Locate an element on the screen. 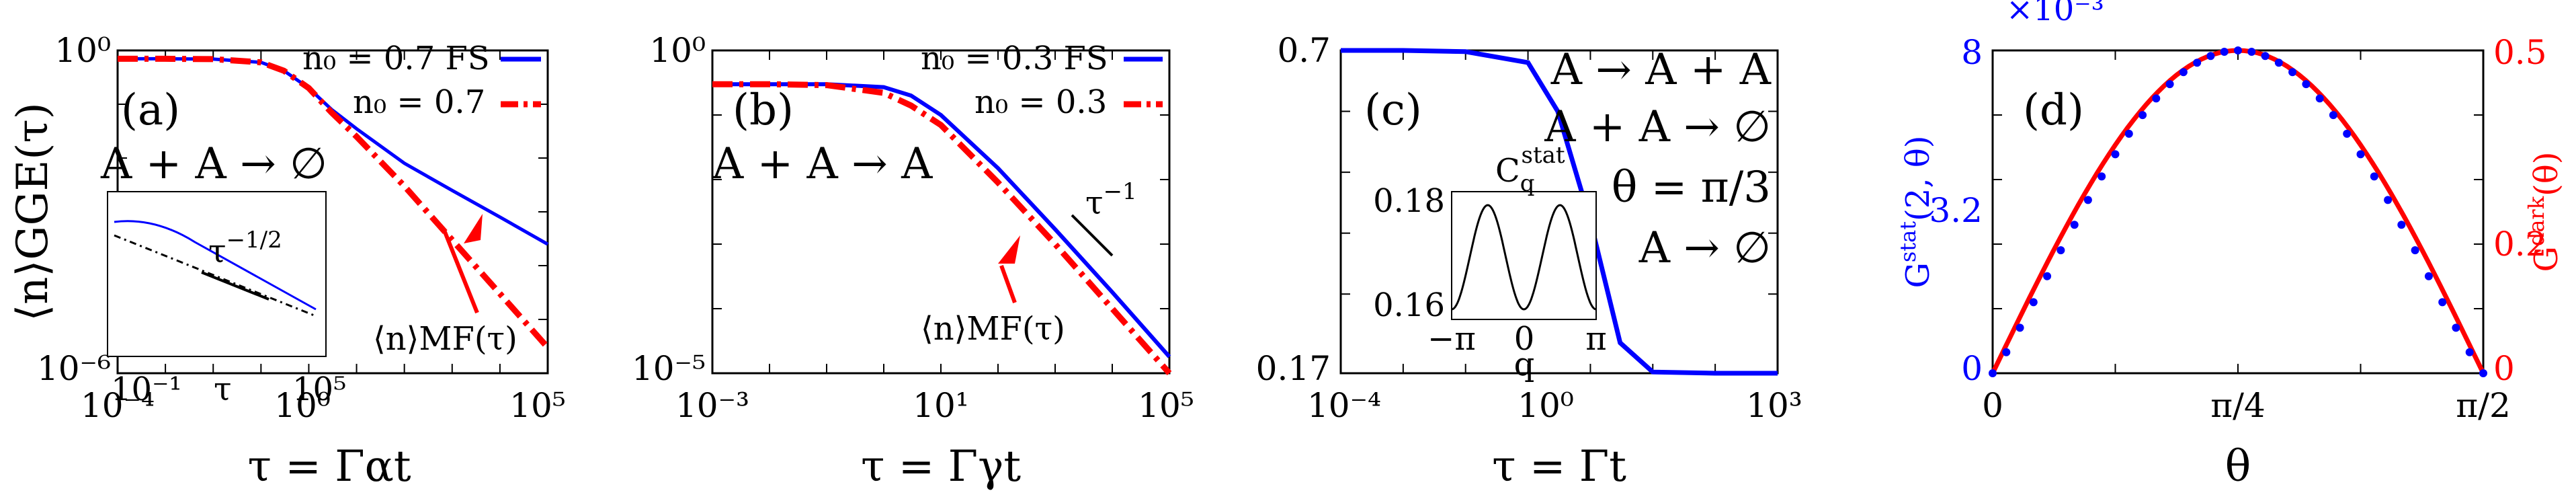 The height and width of the screenshot is (501, 2576). panel-b-xlabel: τ = Γγt is located at coordinates (941, 467).